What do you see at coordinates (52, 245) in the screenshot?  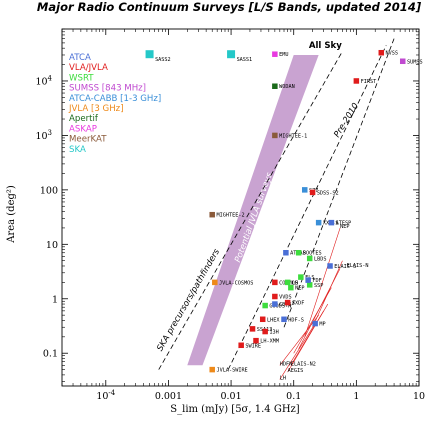 I see `y-tick-label: 10` at bounding box center [52, 245].